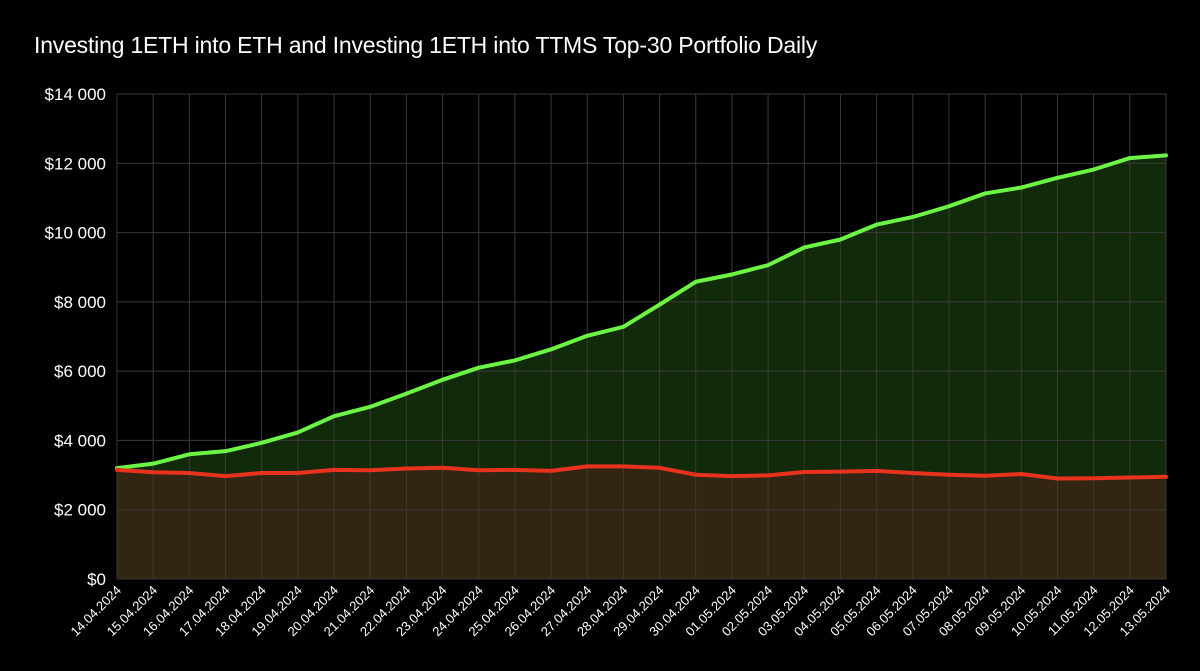 This screenshot has height=671, width=1200. I want to click on y-tick-label: $8 000, so click(80, 302).